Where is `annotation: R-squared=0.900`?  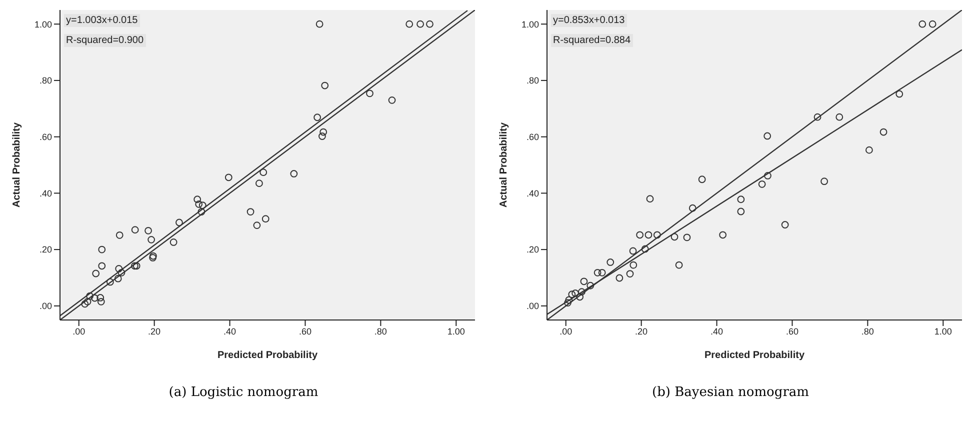
annotation: R-squared=0.900 is located at coordinates (105, 40).